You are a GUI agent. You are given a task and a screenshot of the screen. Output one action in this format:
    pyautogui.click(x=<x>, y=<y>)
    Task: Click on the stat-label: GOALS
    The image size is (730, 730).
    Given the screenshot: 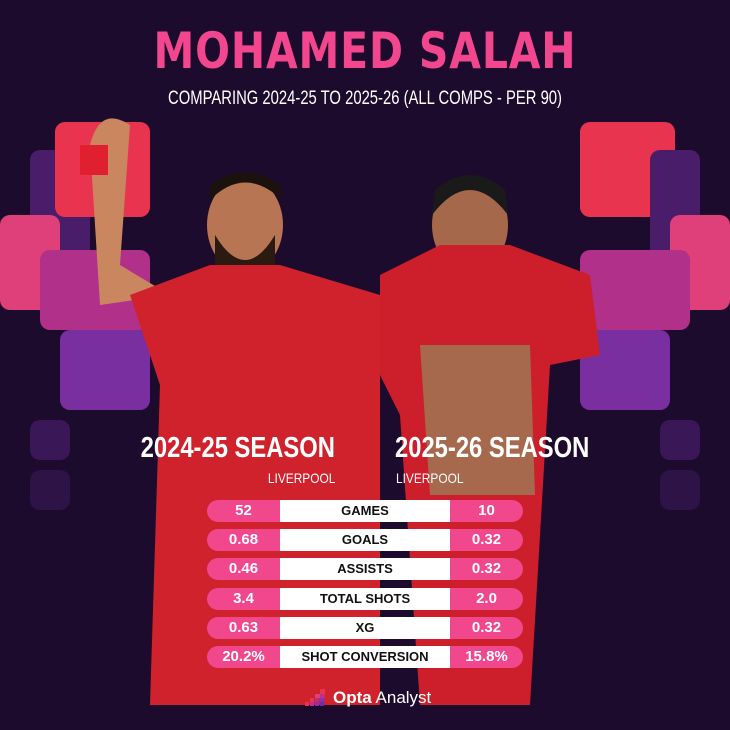 What is the action you would take?
    pyautogui.click(x=365, y=540)
    